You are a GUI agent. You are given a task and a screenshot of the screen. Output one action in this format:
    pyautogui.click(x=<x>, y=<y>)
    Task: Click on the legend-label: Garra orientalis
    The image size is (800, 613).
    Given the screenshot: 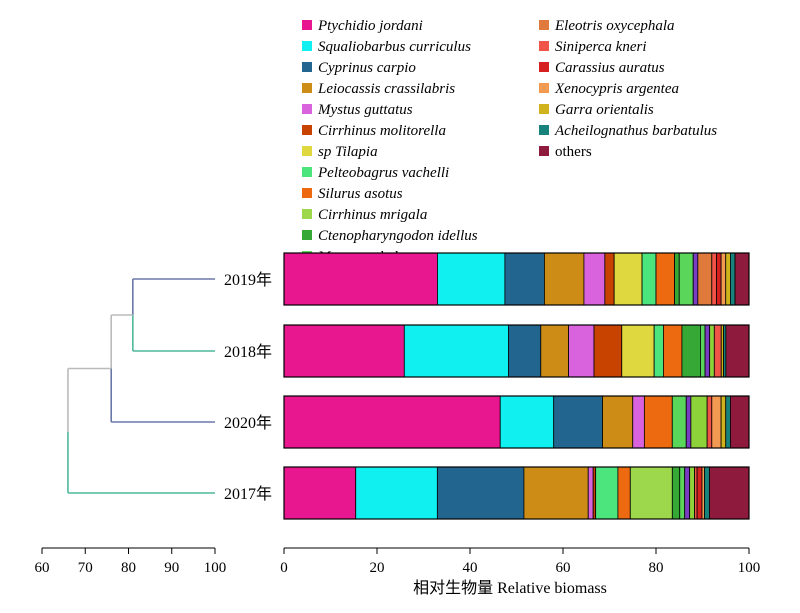 What is the action you would take?
    pyautogui.click(x=604, y=110)
    